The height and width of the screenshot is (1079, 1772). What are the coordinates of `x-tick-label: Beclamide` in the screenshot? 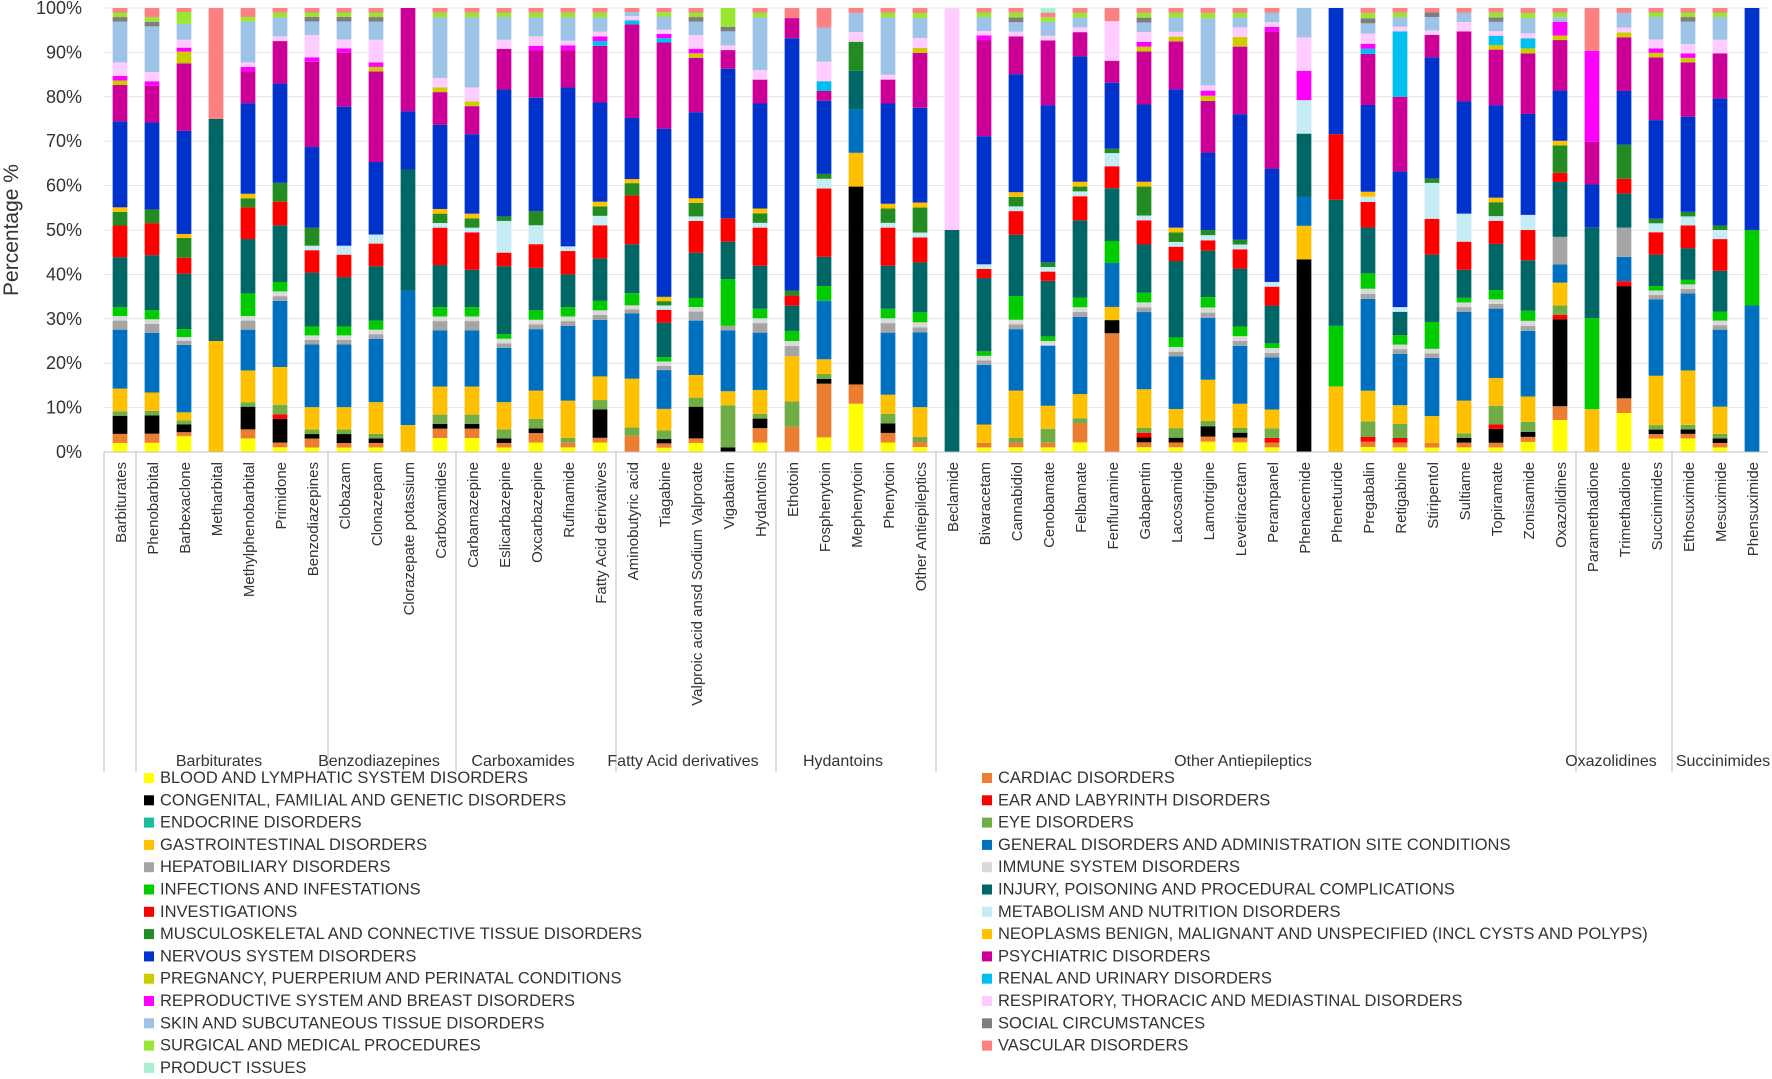 It's located at (953, 497).